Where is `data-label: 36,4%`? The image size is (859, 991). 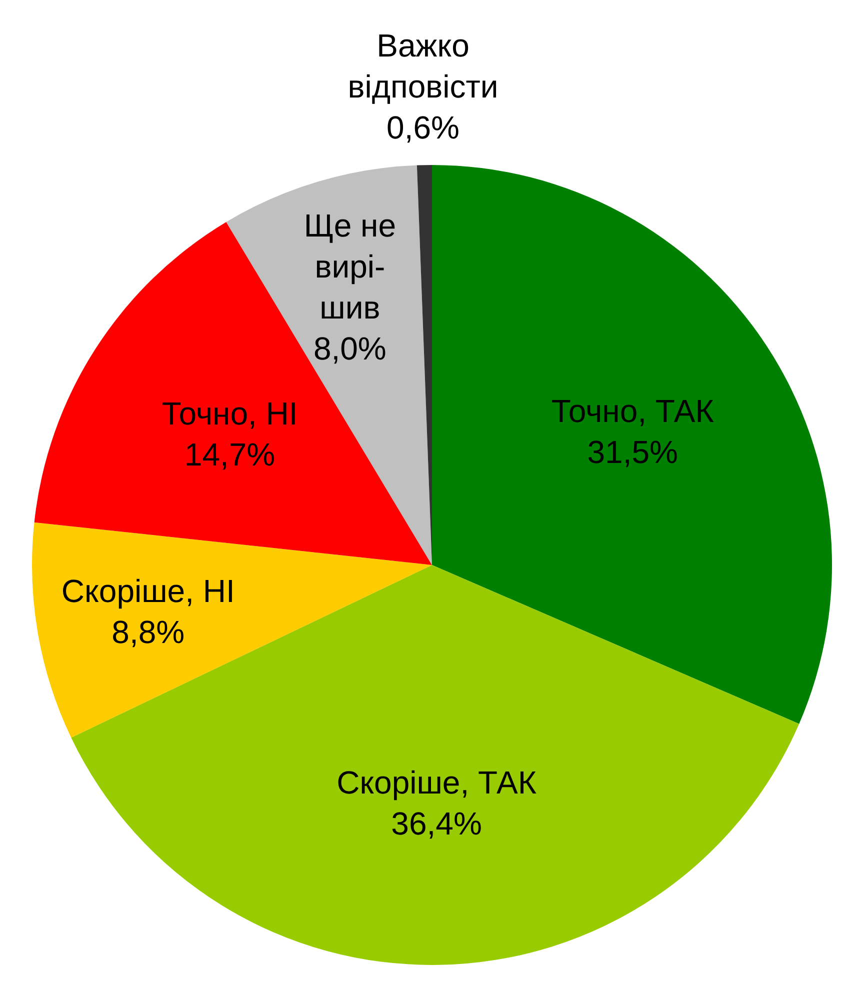
data-label: 36,4% is located at coordinates (436, 823).